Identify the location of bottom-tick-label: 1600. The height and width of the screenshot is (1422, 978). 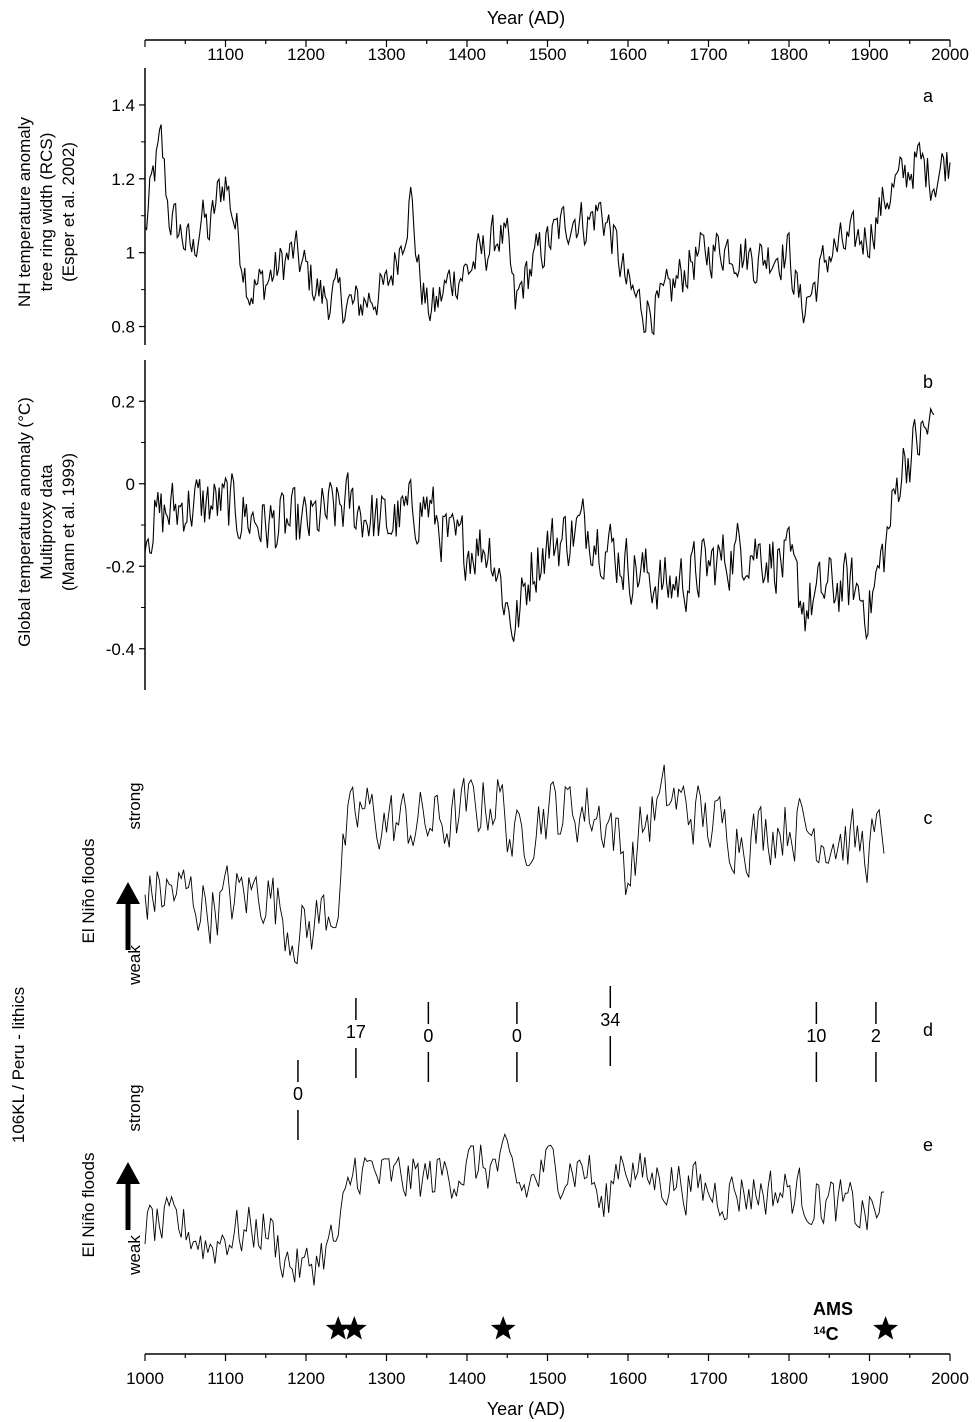
(628, 1378).